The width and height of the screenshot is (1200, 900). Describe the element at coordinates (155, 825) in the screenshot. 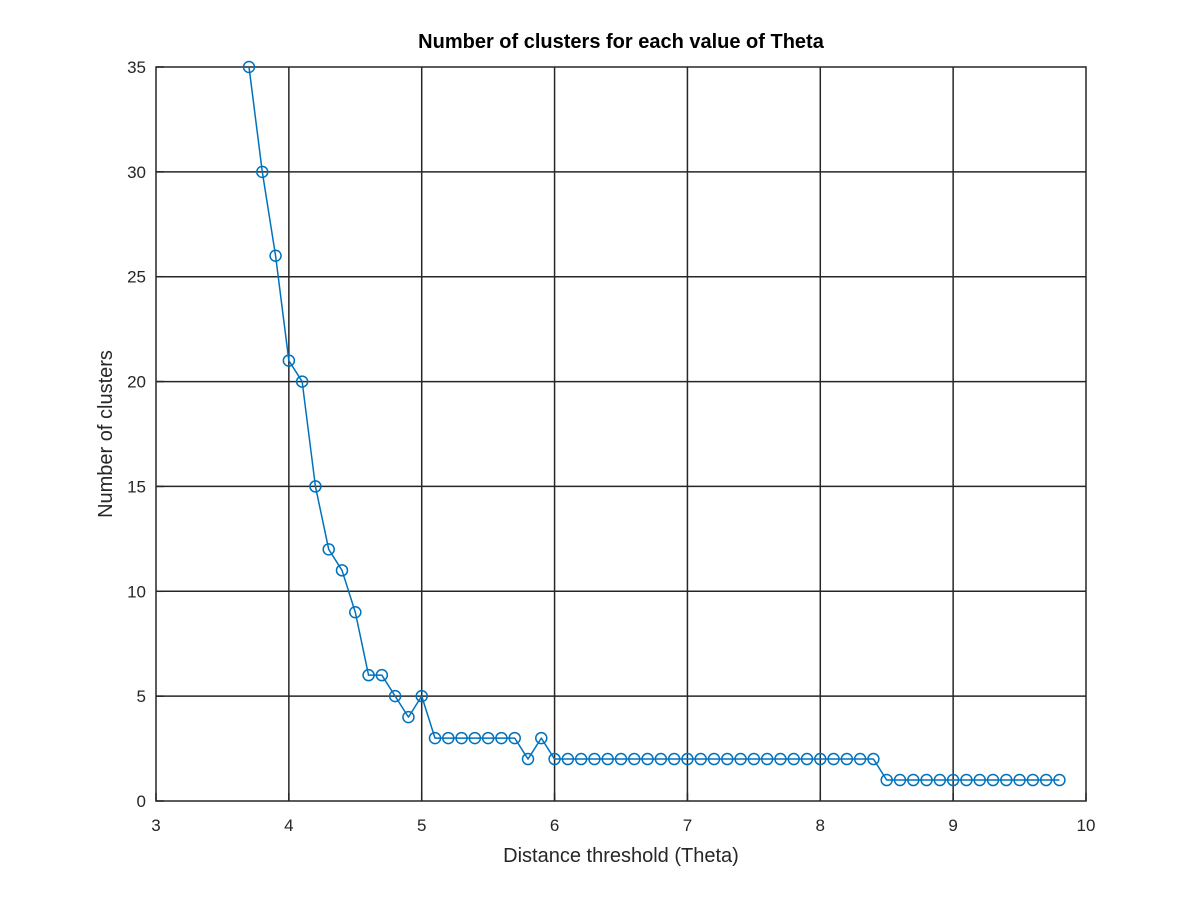

I see `x-tick-label: 3` at that location.